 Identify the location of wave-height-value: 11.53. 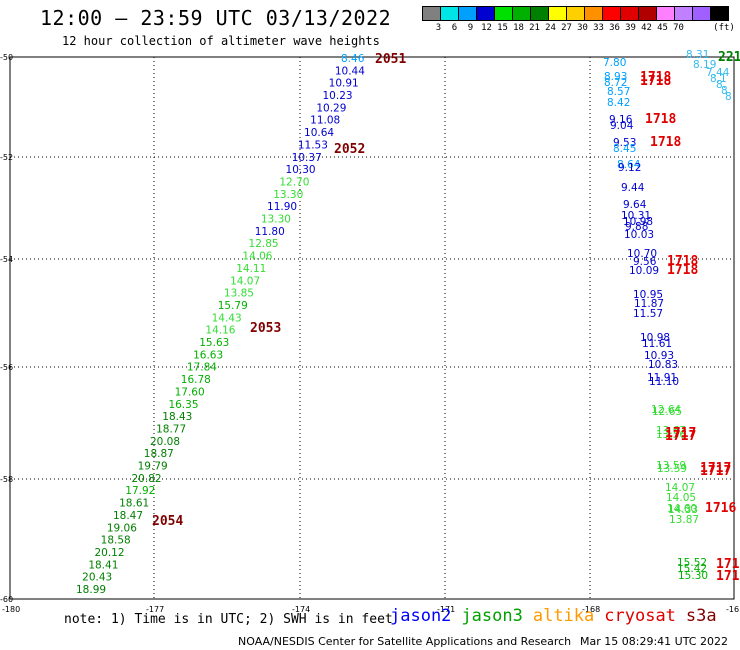
(313, 145).